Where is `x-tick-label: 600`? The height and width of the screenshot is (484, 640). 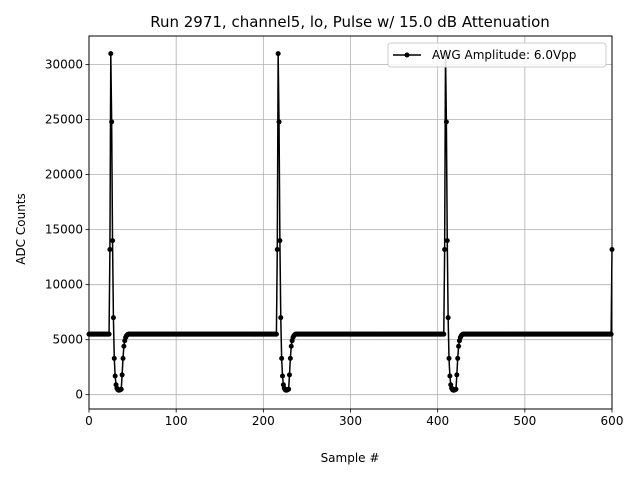 x-tick-label: 600 is located at coordinates (612, 421).